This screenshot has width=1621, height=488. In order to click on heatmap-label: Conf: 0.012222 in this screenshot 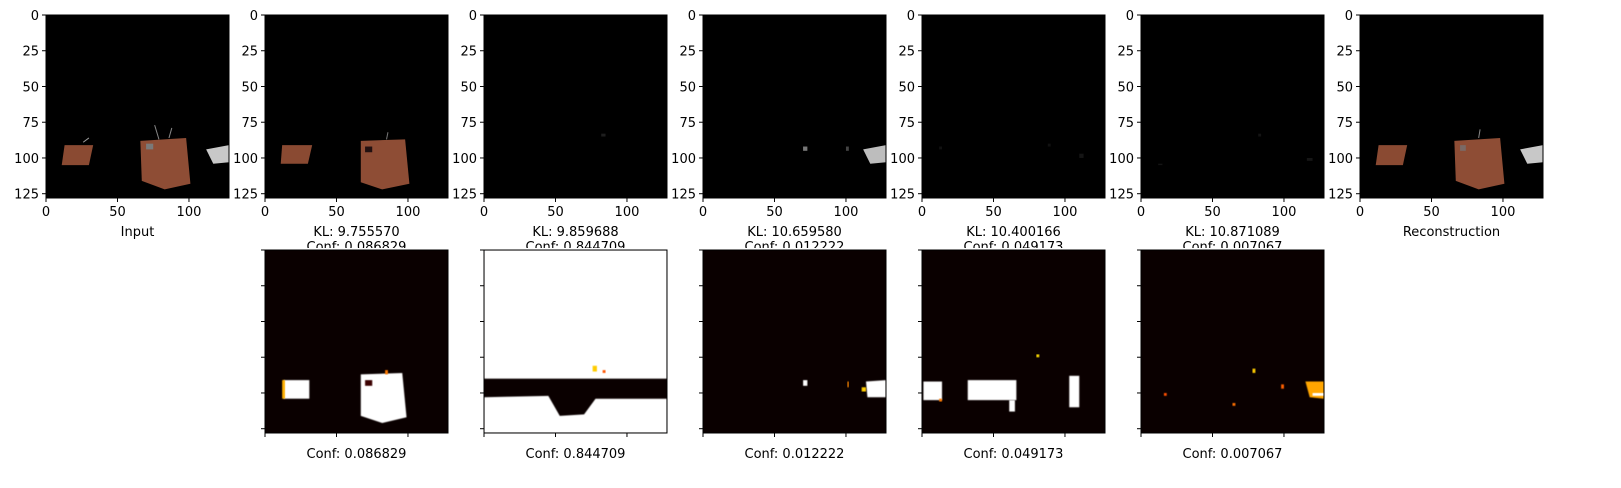, I will do `click(795, 454)`.